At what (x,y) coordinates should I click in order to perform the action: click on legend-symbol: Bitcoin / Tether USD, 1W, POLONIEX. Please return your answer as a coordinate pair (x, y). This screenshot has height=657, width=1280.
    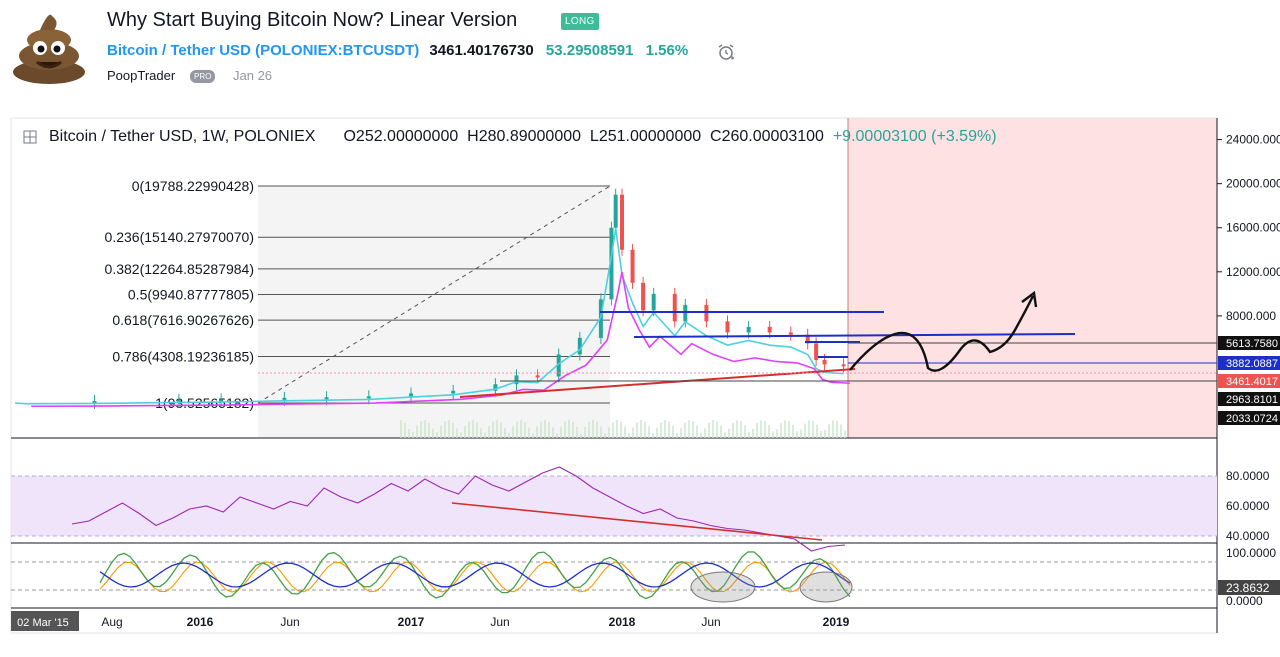
    Looking at the image, I should click on (182, 136).